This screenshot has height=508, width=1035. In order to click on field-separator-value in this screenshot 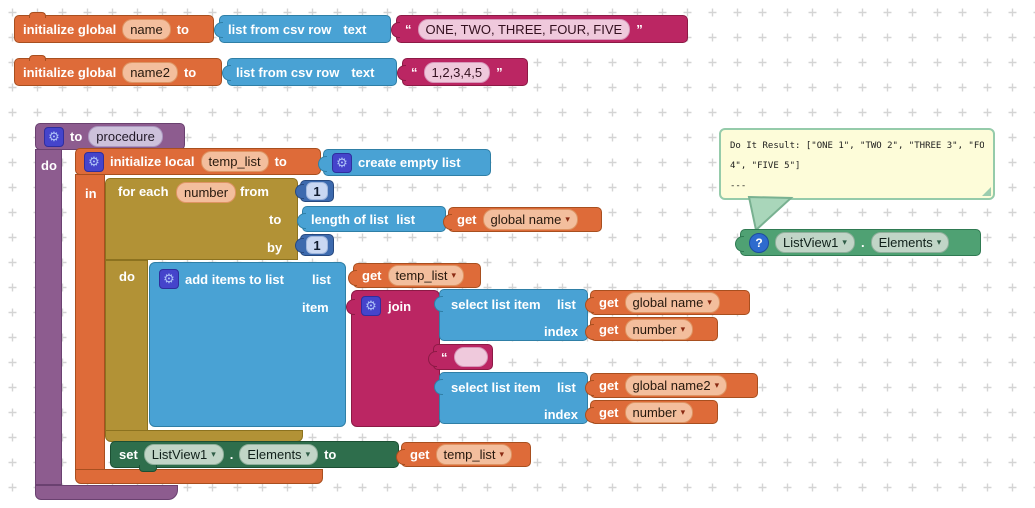, I will do `click(470, 357)`.